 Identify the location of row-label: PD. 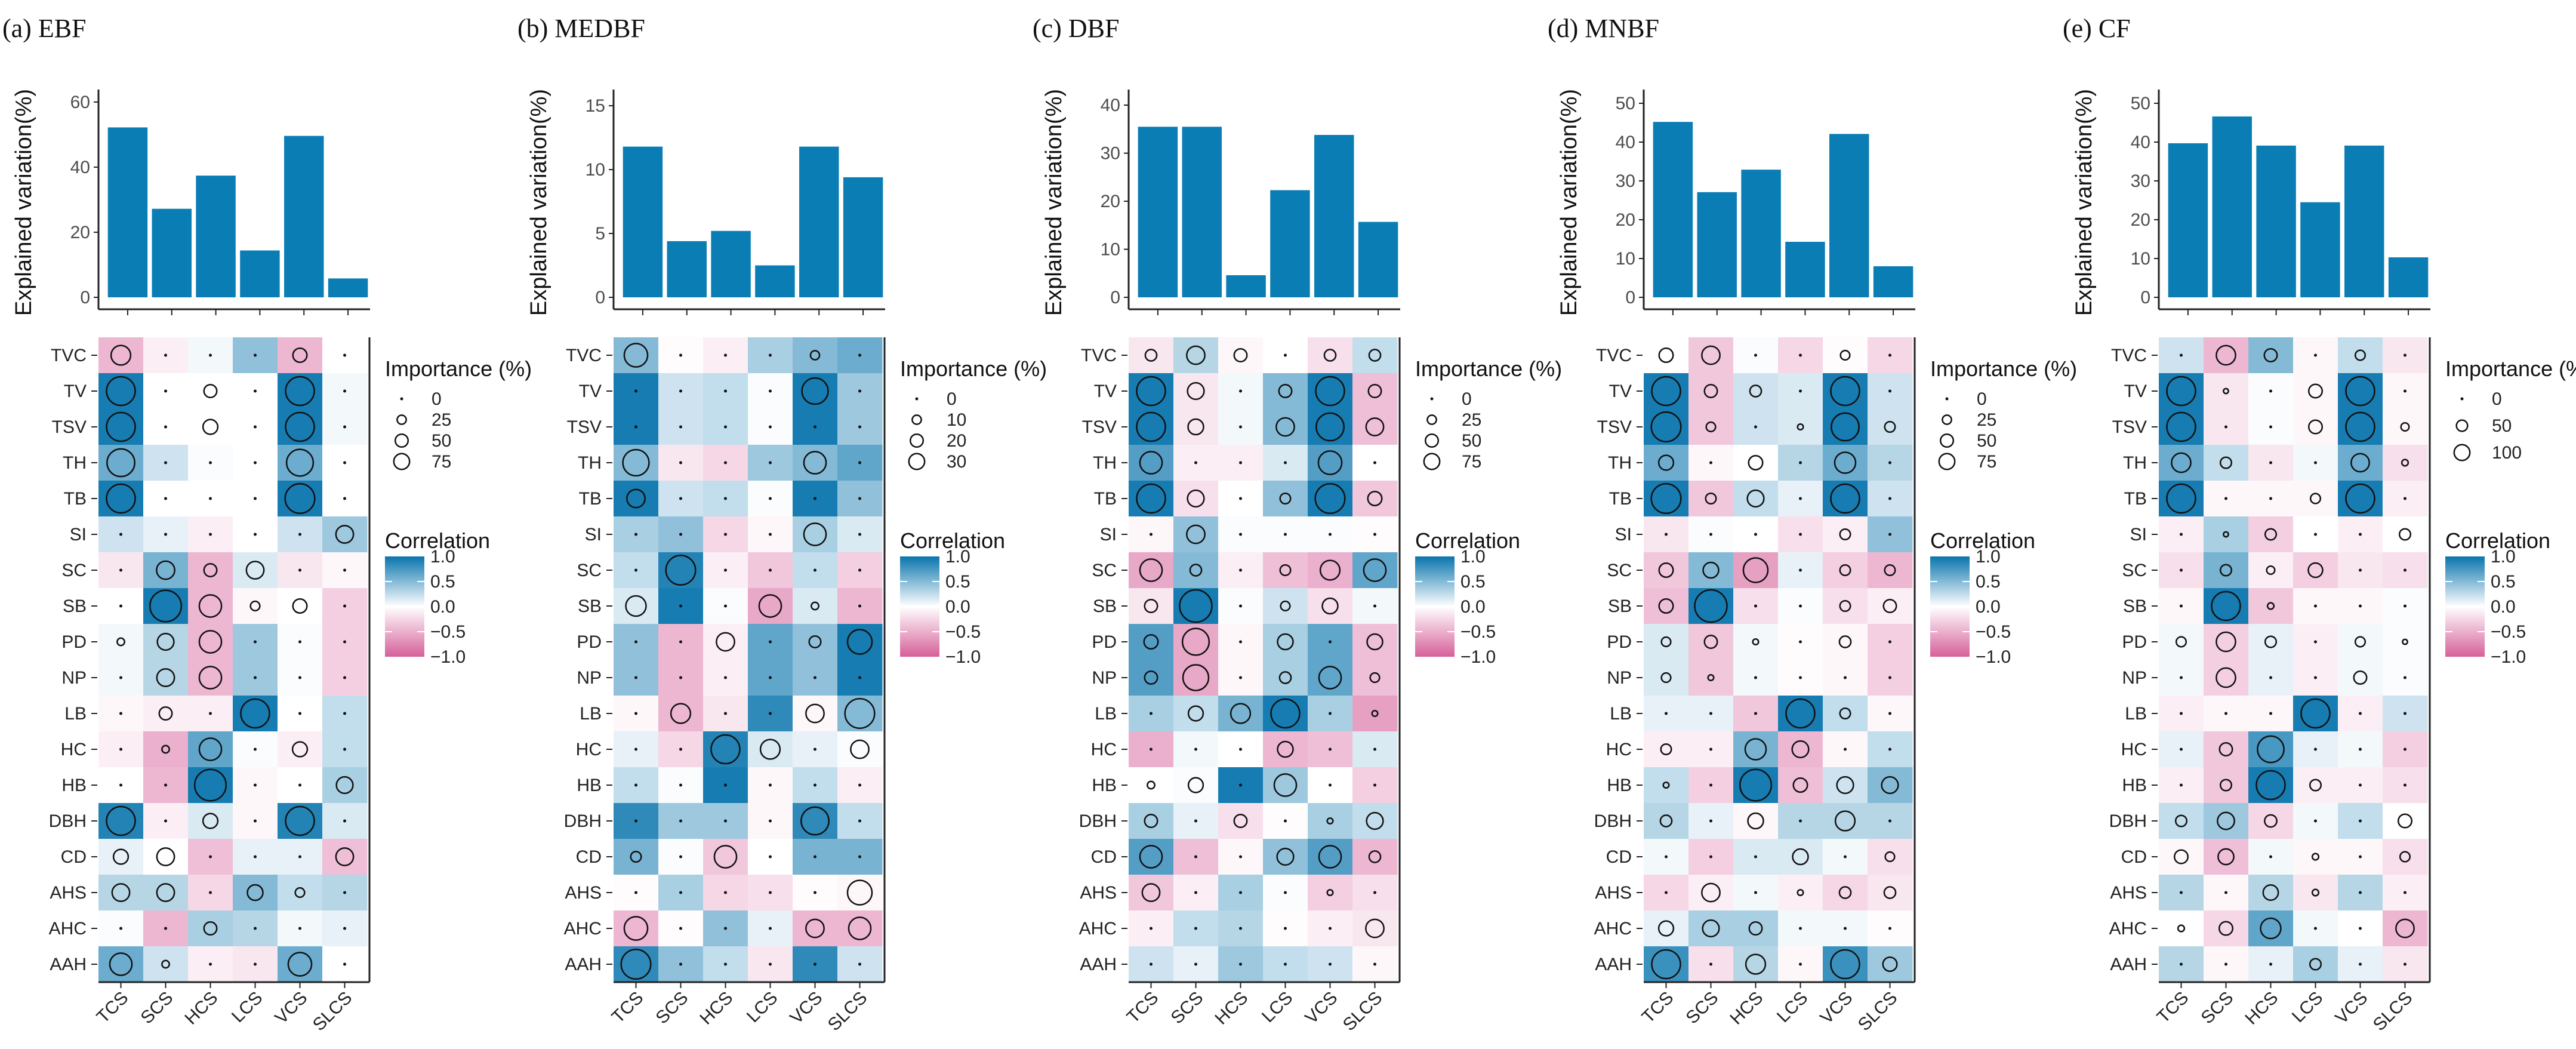
(74, 642).